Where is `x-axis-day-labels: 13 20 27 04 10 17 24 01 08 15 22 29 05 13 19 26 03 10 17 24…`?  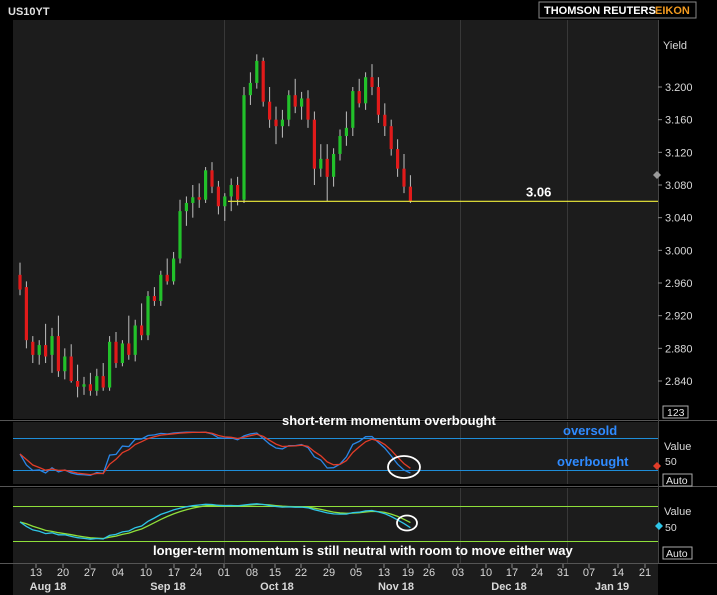
x-axis-day-labels: 13 20 27 04 10 17 24 01 08 15 22 29 05 13 19 26 03 10 17 24… is located at coordinates (340, 571).